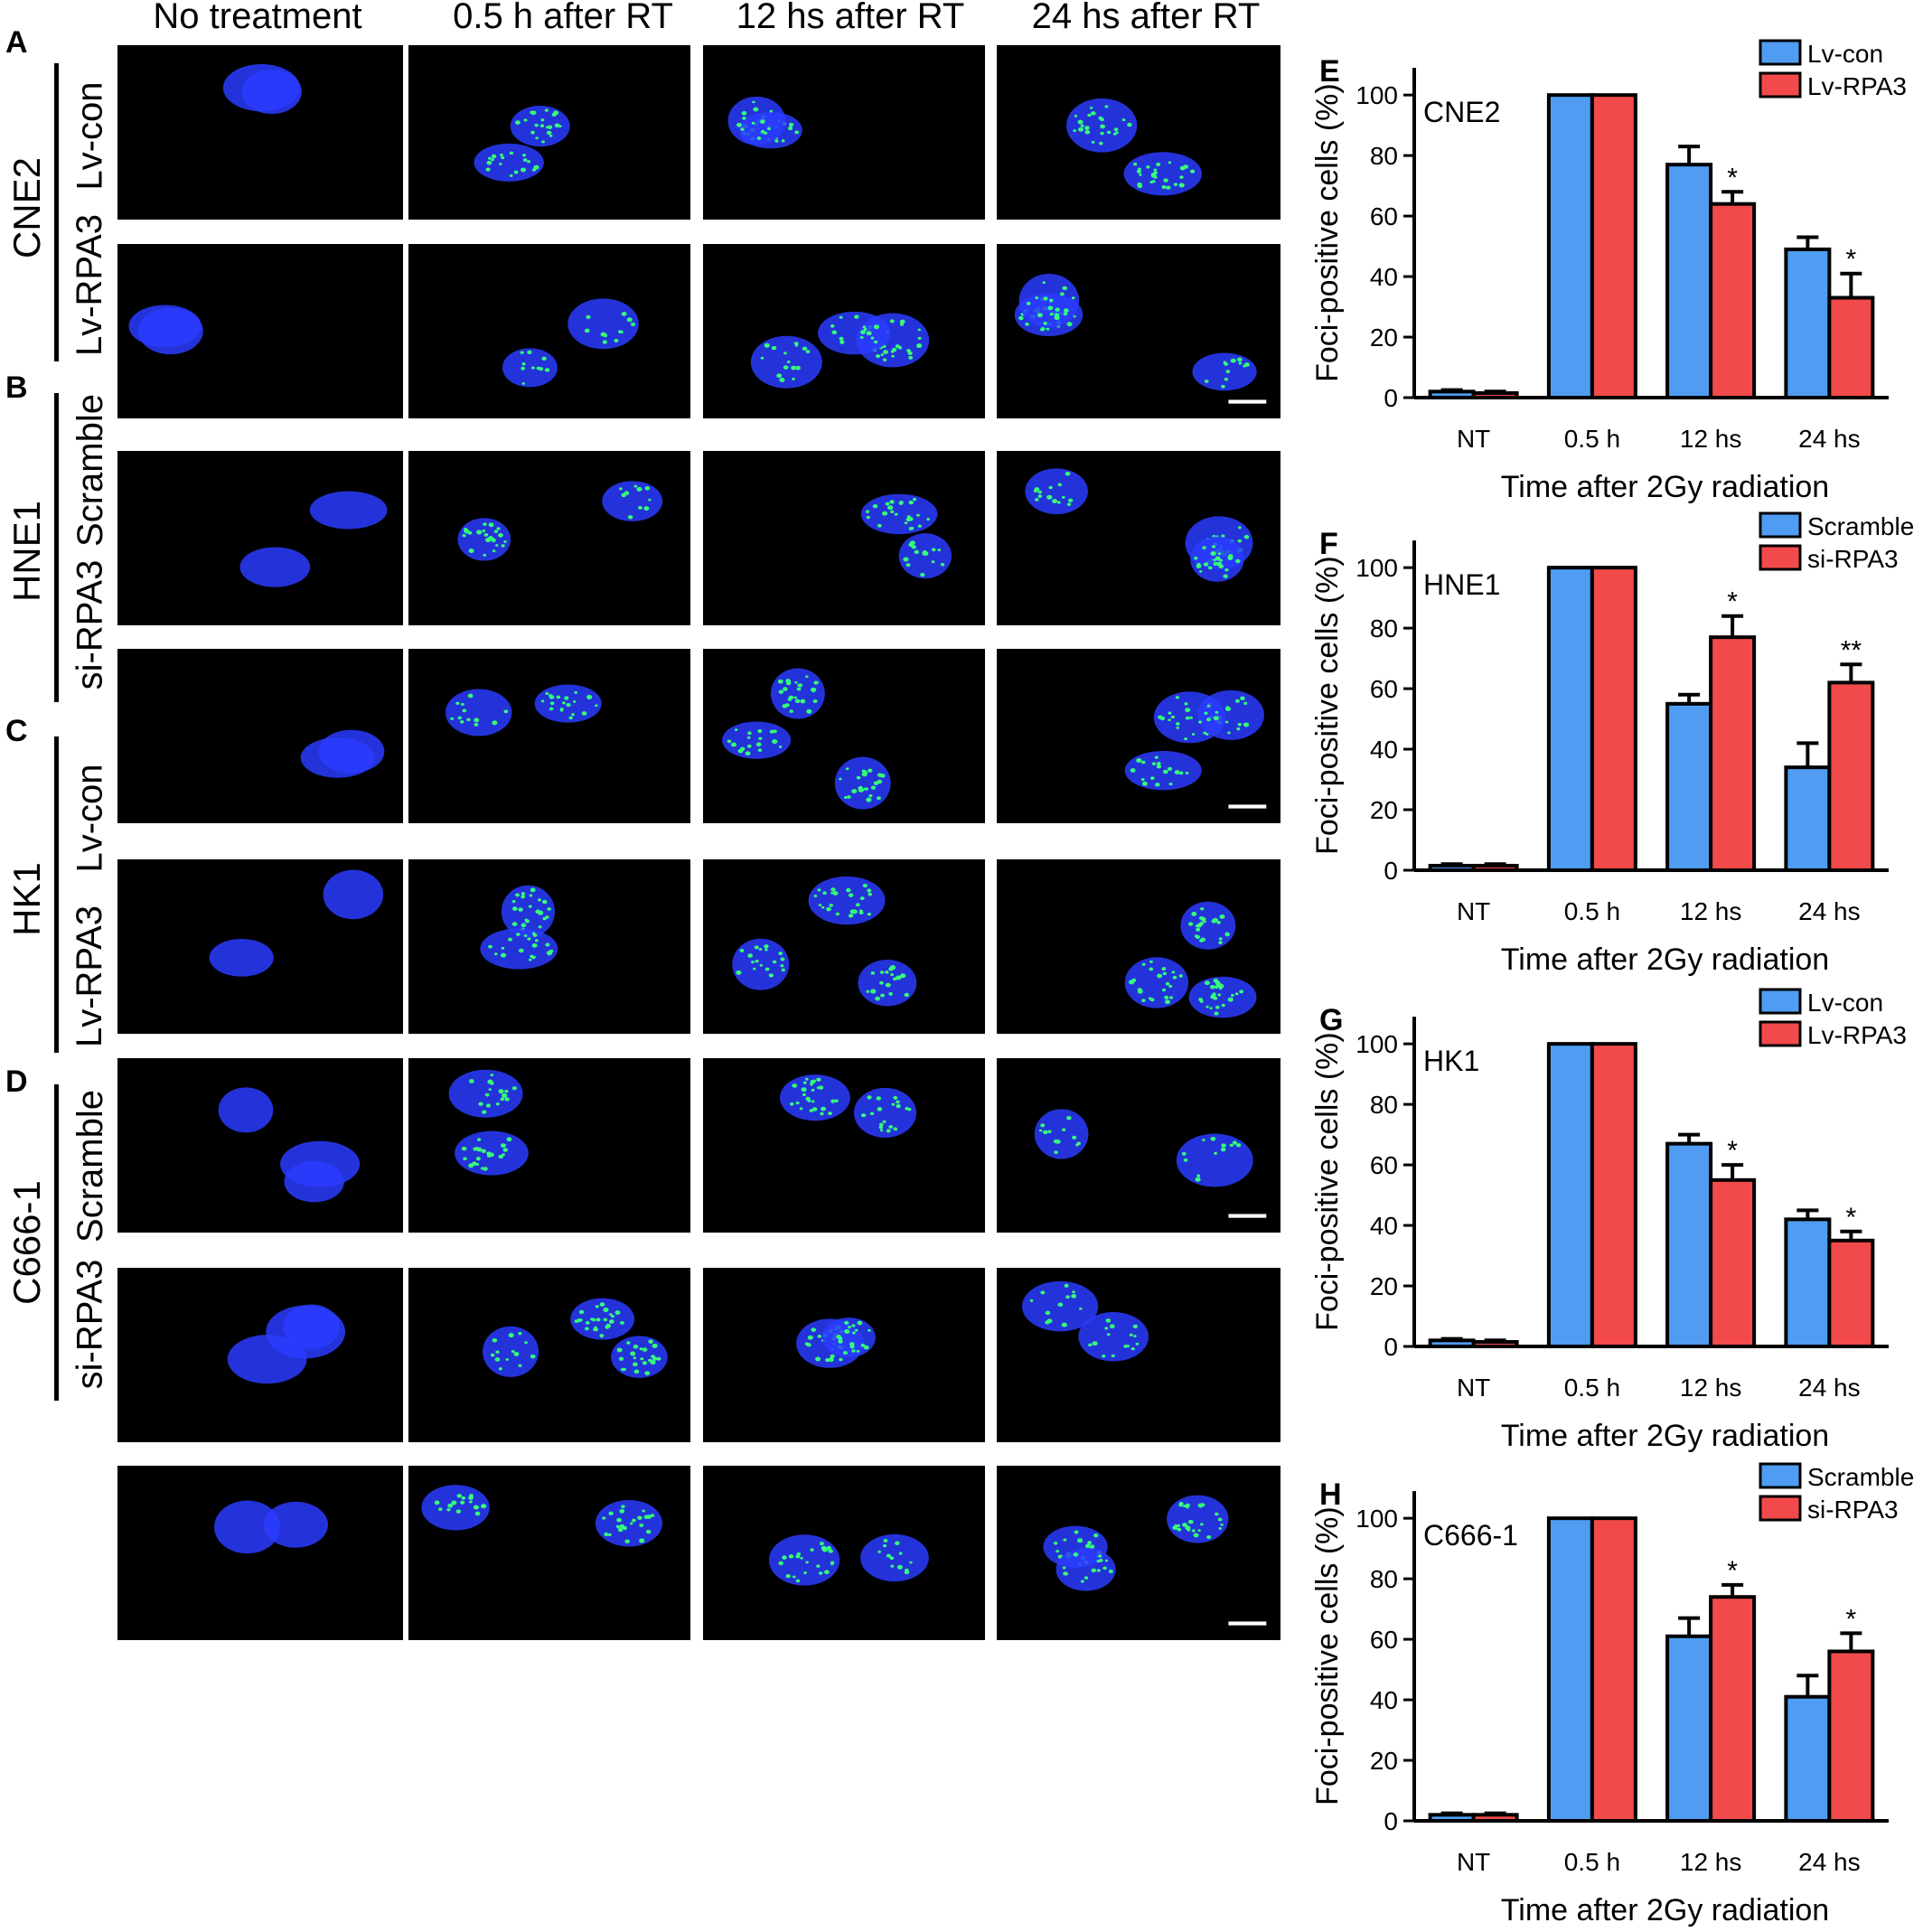 Image resolution: width=1923 pixels, height=1932 pixels. I want to click on panel-letter: H, so click(1330, 1494).